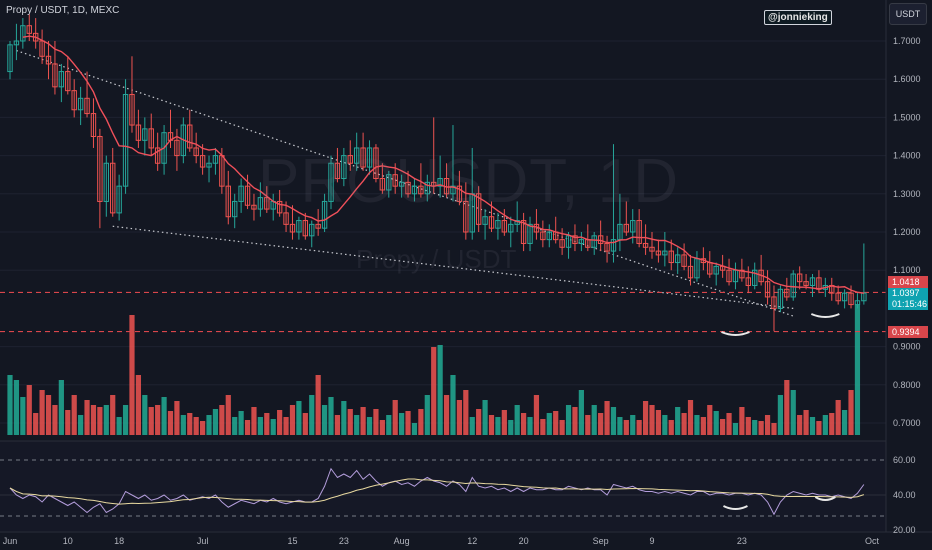  Describe the element at coordinates (907, 232) in the screenshot. I see `price-tick-label: 1.2000` at that location.